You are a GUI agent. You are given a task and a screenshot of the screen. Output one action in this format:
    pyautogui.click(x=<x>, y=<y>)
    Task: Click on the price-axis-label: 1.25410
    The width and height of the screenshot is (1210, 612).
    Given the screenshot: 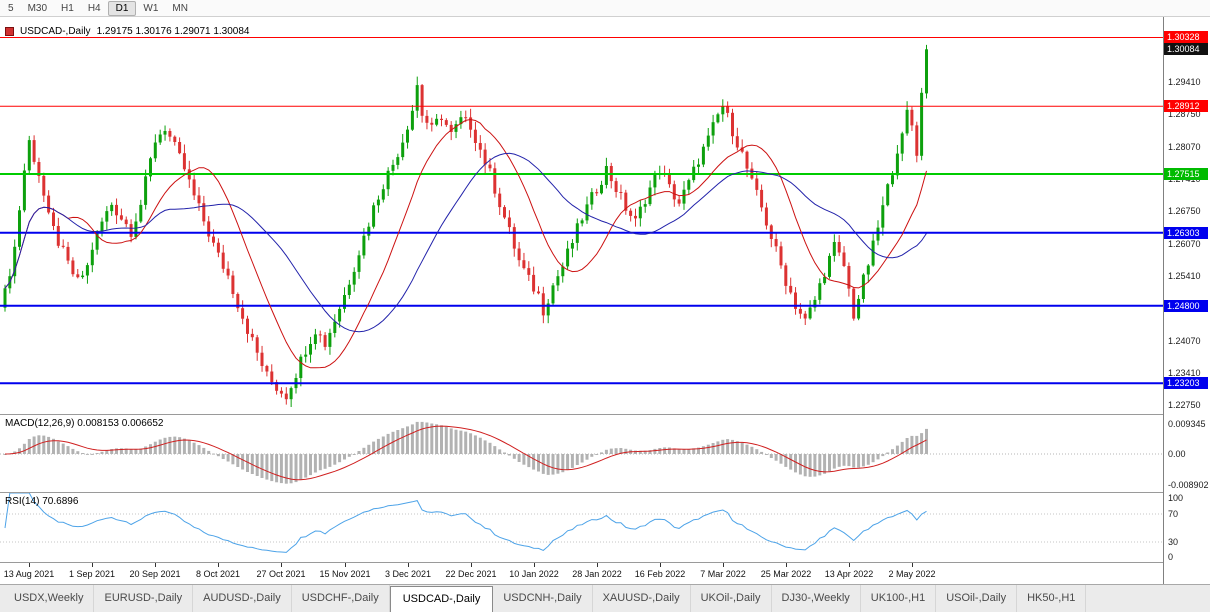 What is the action you would take?
    pyautogui.click(x=1184, y=276)
    